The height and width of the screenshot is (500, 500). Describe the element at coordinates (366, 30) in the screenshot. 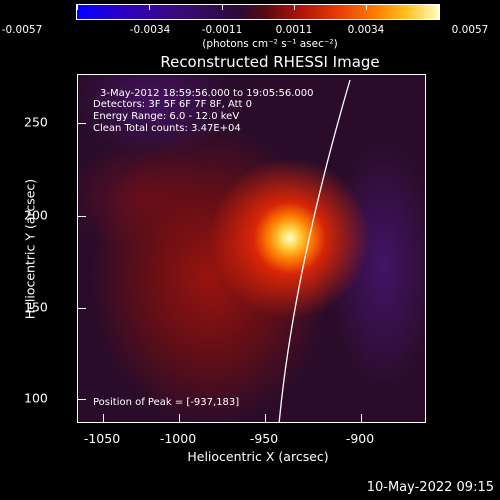

I see `colorbar-label: 0.0034` at that location.